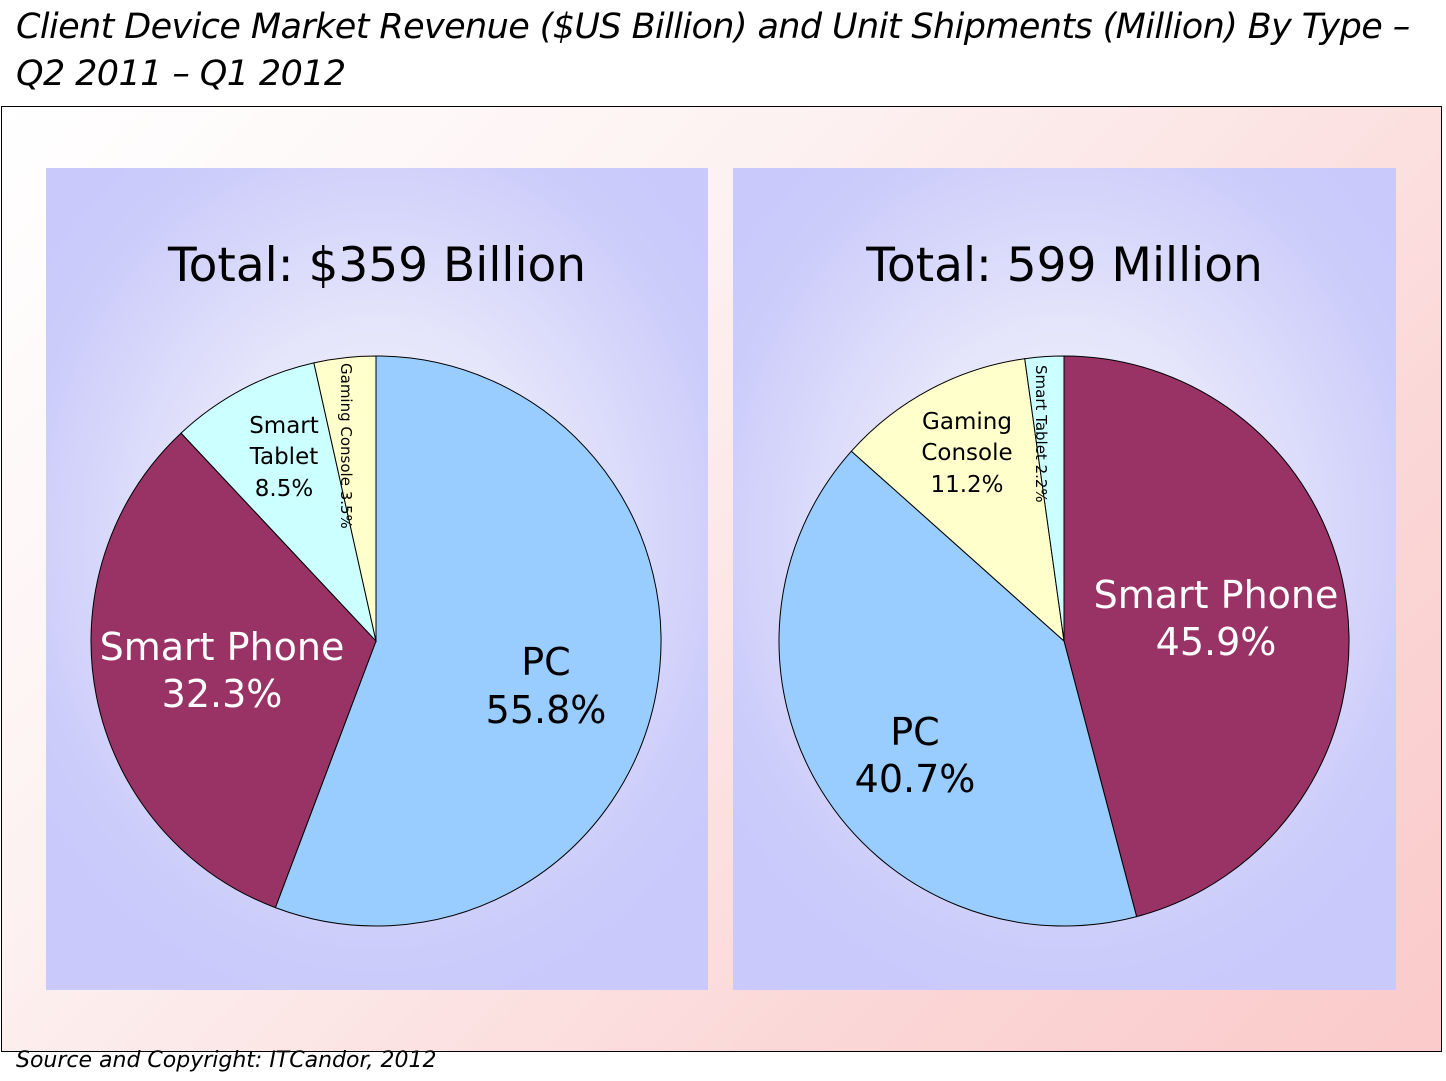 The width and height of the screenshot is (1446, 1081). What do you see at coordinates (1216, 595) in the screenshot?
I see `shipments-label-smart-phone-name: Smart Phone` at bounding box center [1216, 595].